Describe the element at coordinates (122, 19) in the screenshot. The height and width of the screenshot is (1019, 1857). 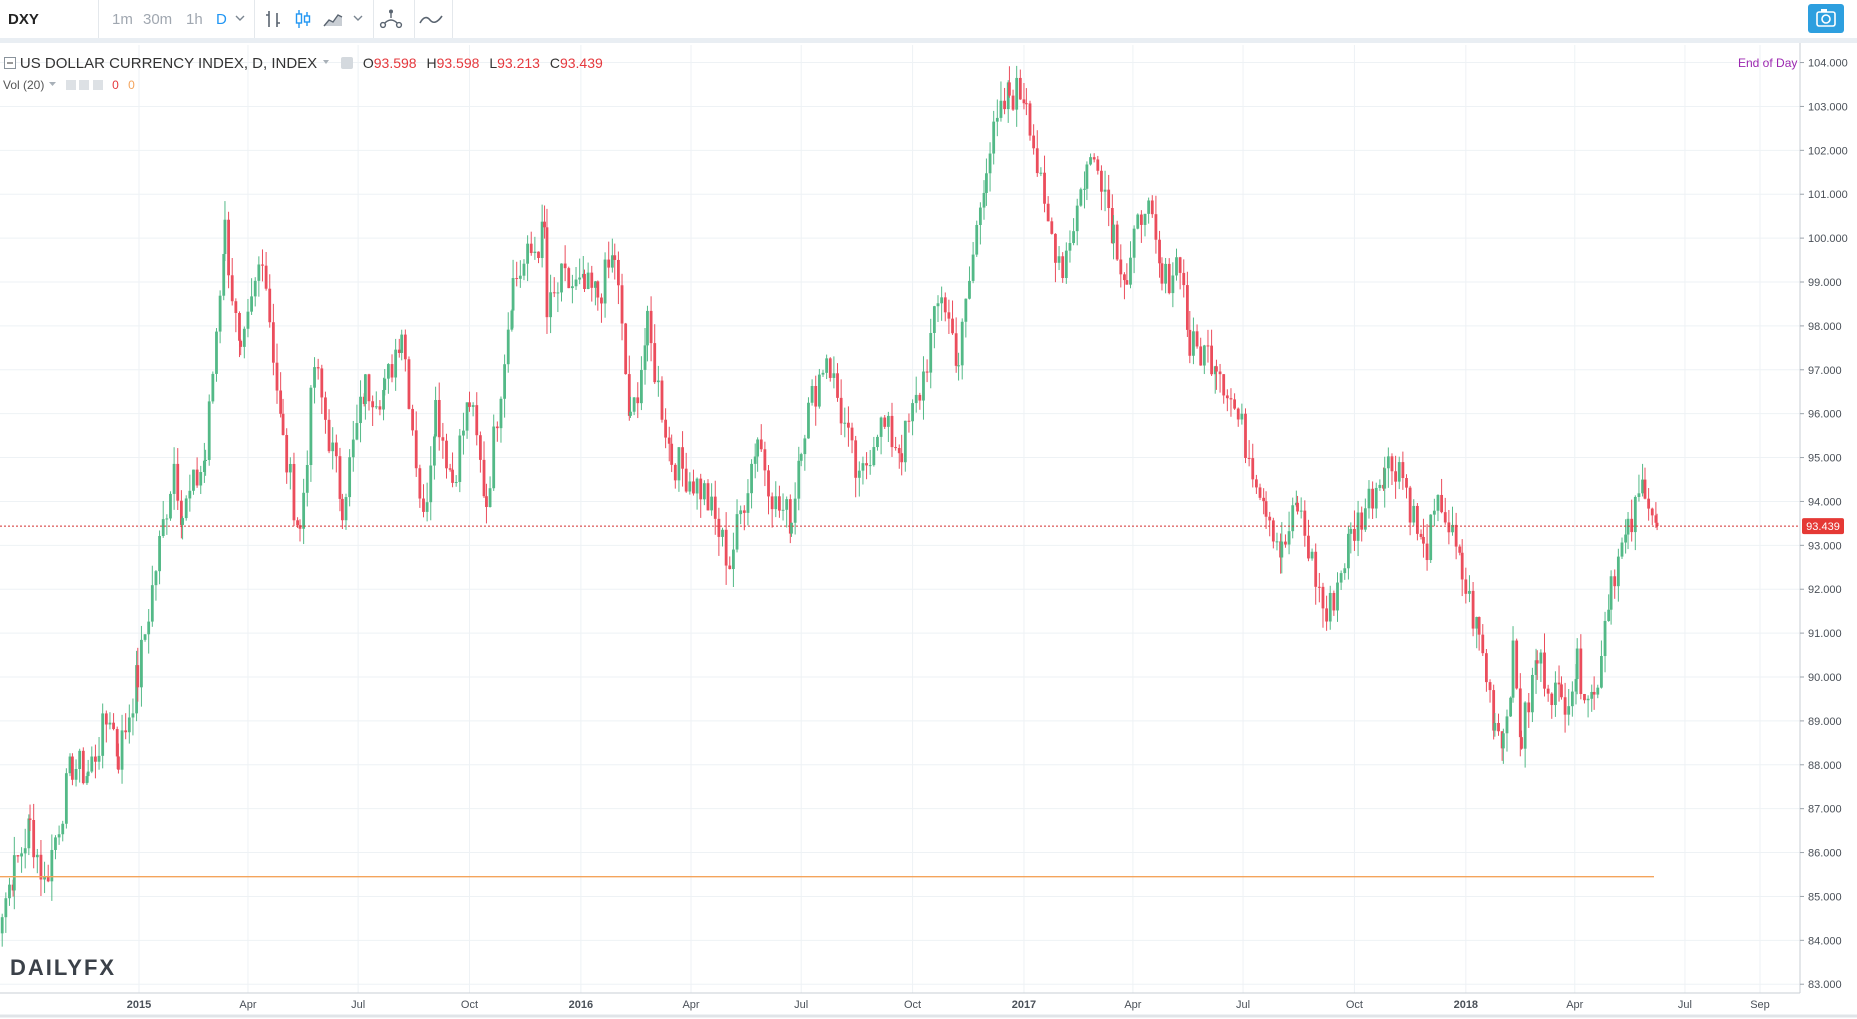
I see `interval-1m: 1m` at that location.